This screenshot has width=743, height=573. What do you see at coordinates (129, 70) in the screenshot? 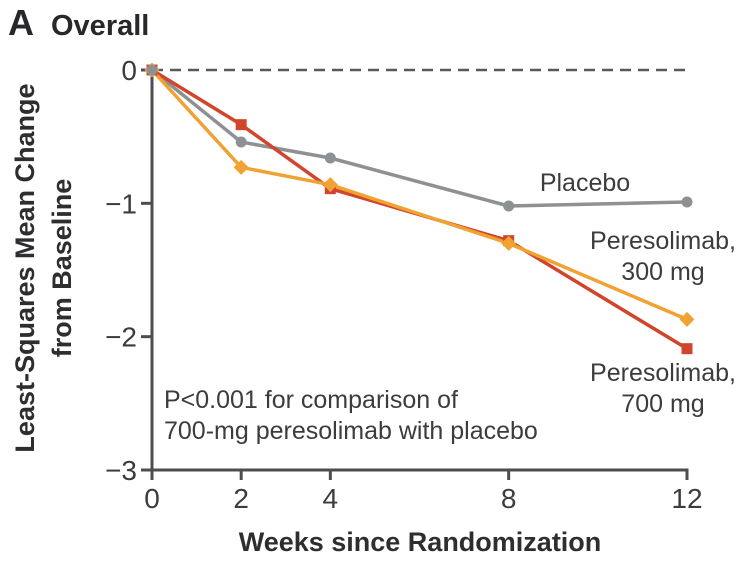
I see `y-tick-label: 0` at bounding box center [129, 70].